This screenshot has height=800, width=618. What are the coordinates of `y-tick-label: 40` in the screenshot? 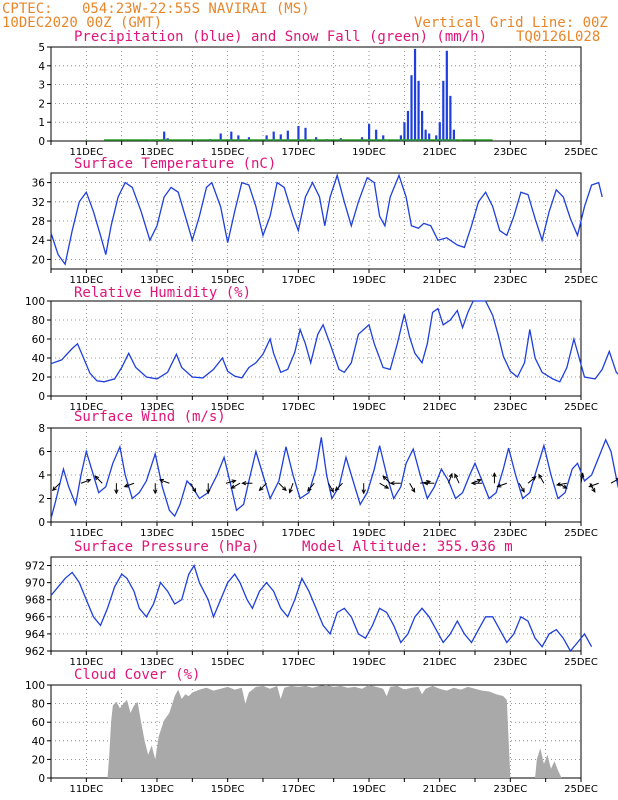 It's located at (38, 742).